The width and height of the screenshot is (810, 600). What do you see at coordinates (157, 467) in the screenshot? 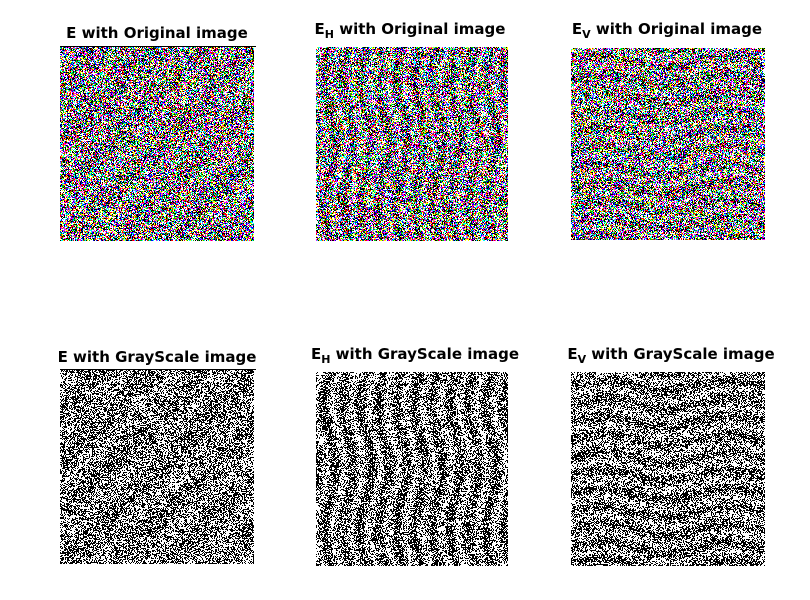
I see `encrypted-image-e-binary` at bounding box center [157, 467].